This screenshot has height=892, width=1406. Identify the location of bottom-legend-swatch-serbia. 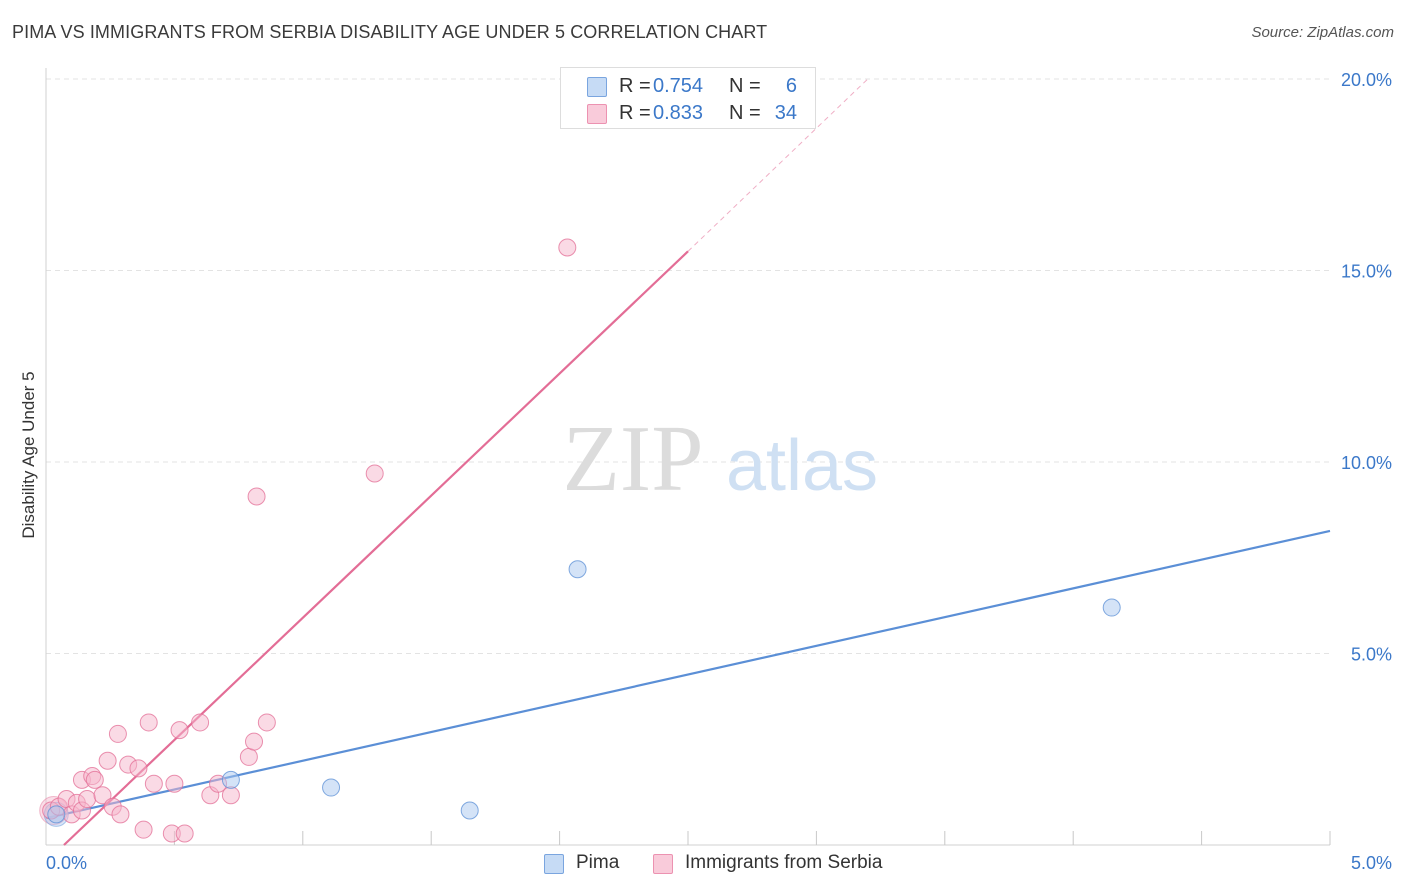
(663, 864).